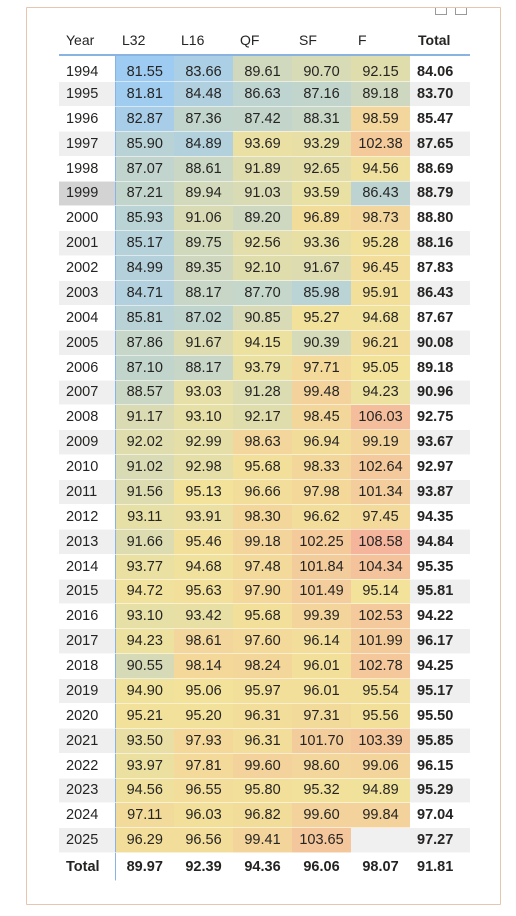 The height and width of the screenshot is (916, 516). Describe the element at coordinates (87, 567) in the screenshot. I see `row-year-label: 2014` at that location.